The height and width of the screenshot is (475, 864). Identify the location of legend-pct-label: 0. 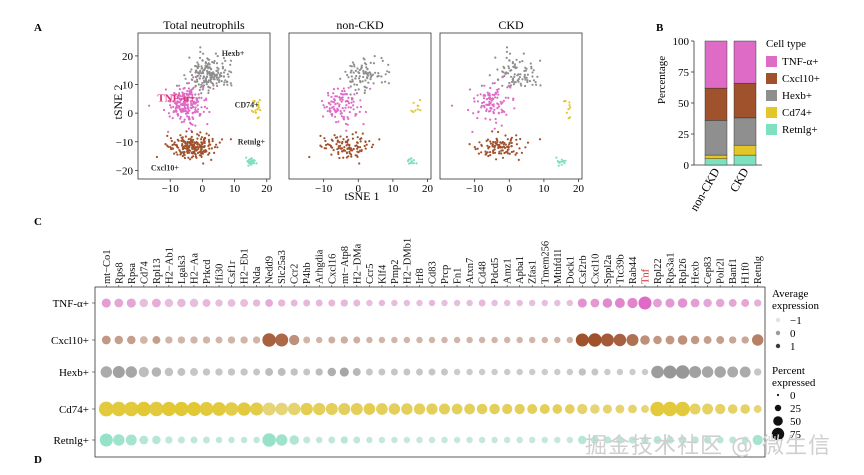
(793, 396).